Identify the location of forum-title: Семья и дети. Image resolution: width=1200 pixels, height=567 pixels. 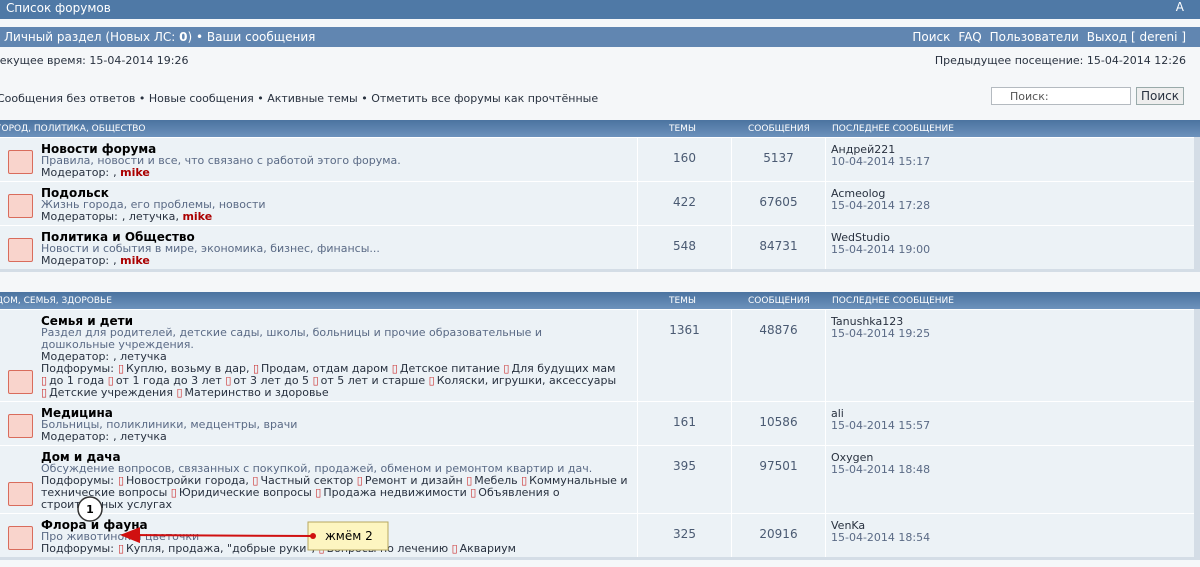
(87, 321).